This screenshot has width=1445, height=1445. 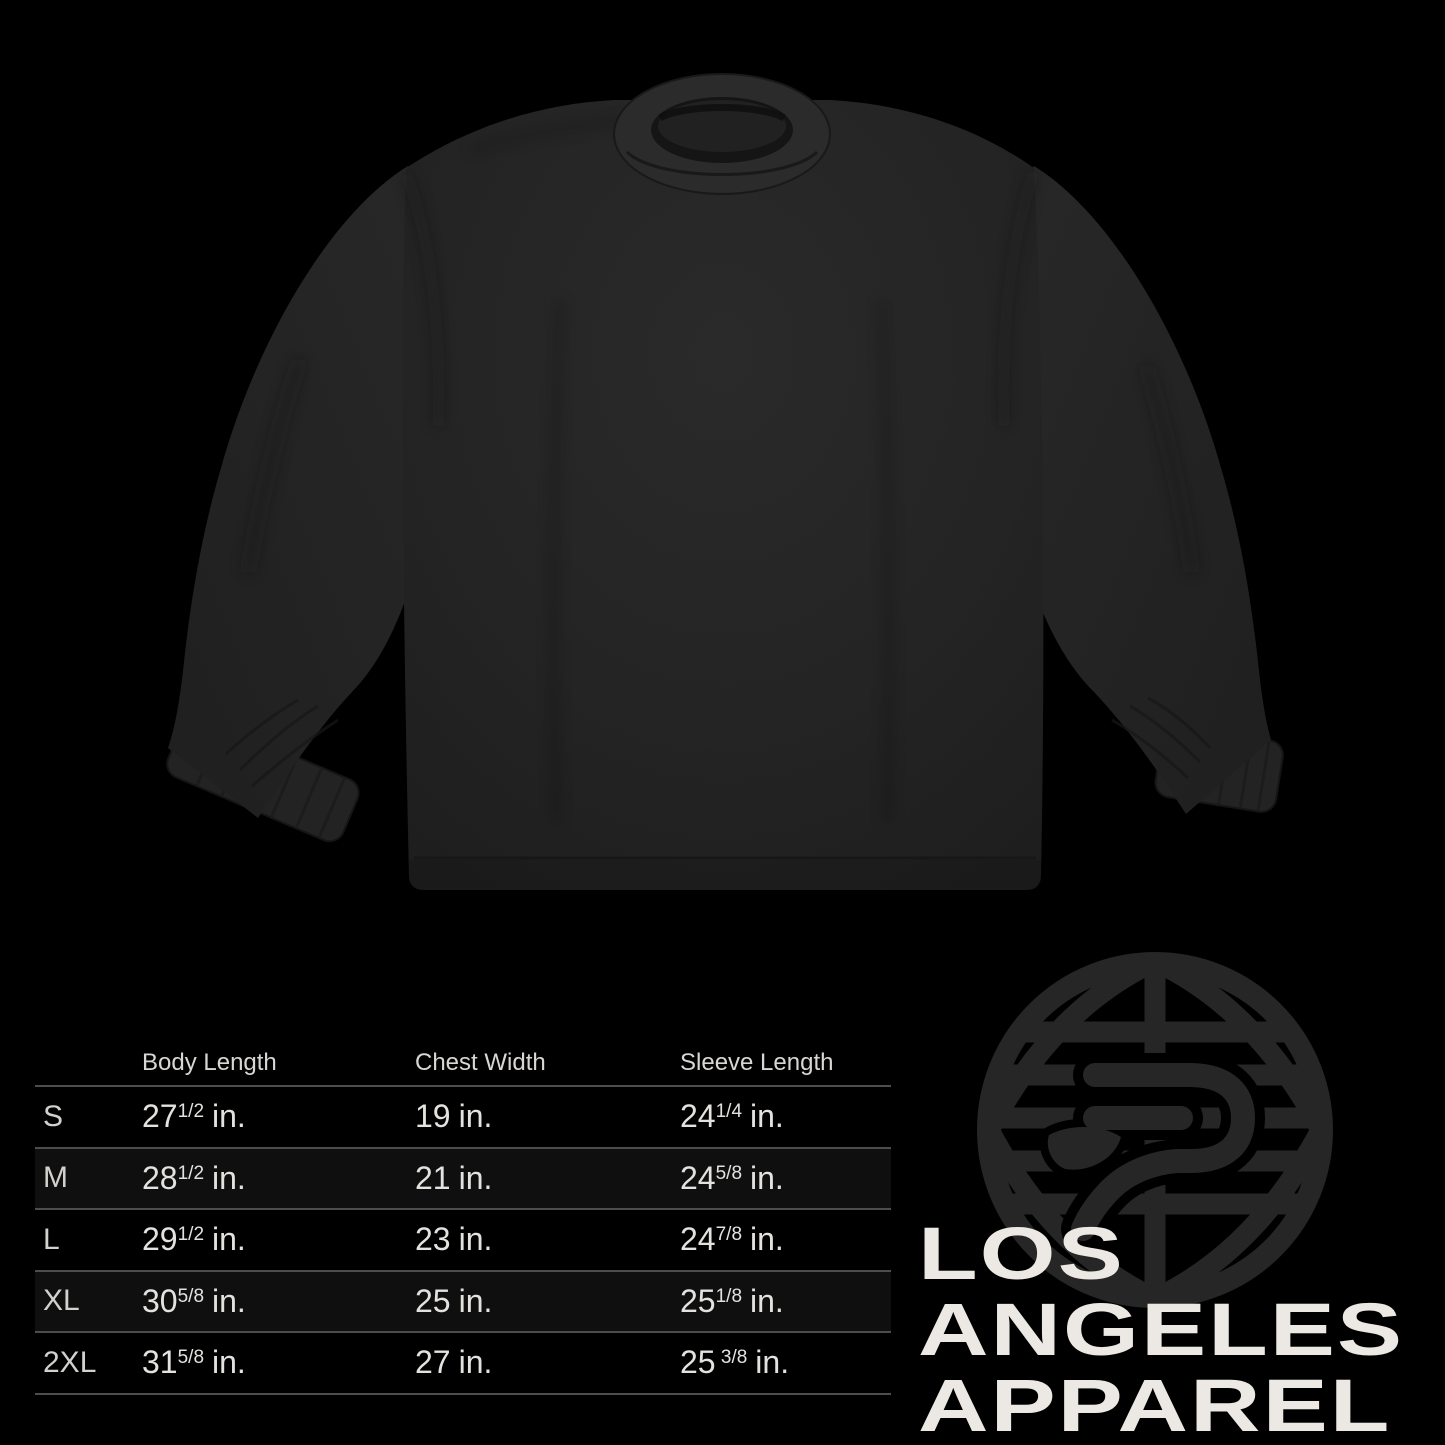 I want to click on sleeve-length-value: 241/4 in., so click(x=732, y=1116).